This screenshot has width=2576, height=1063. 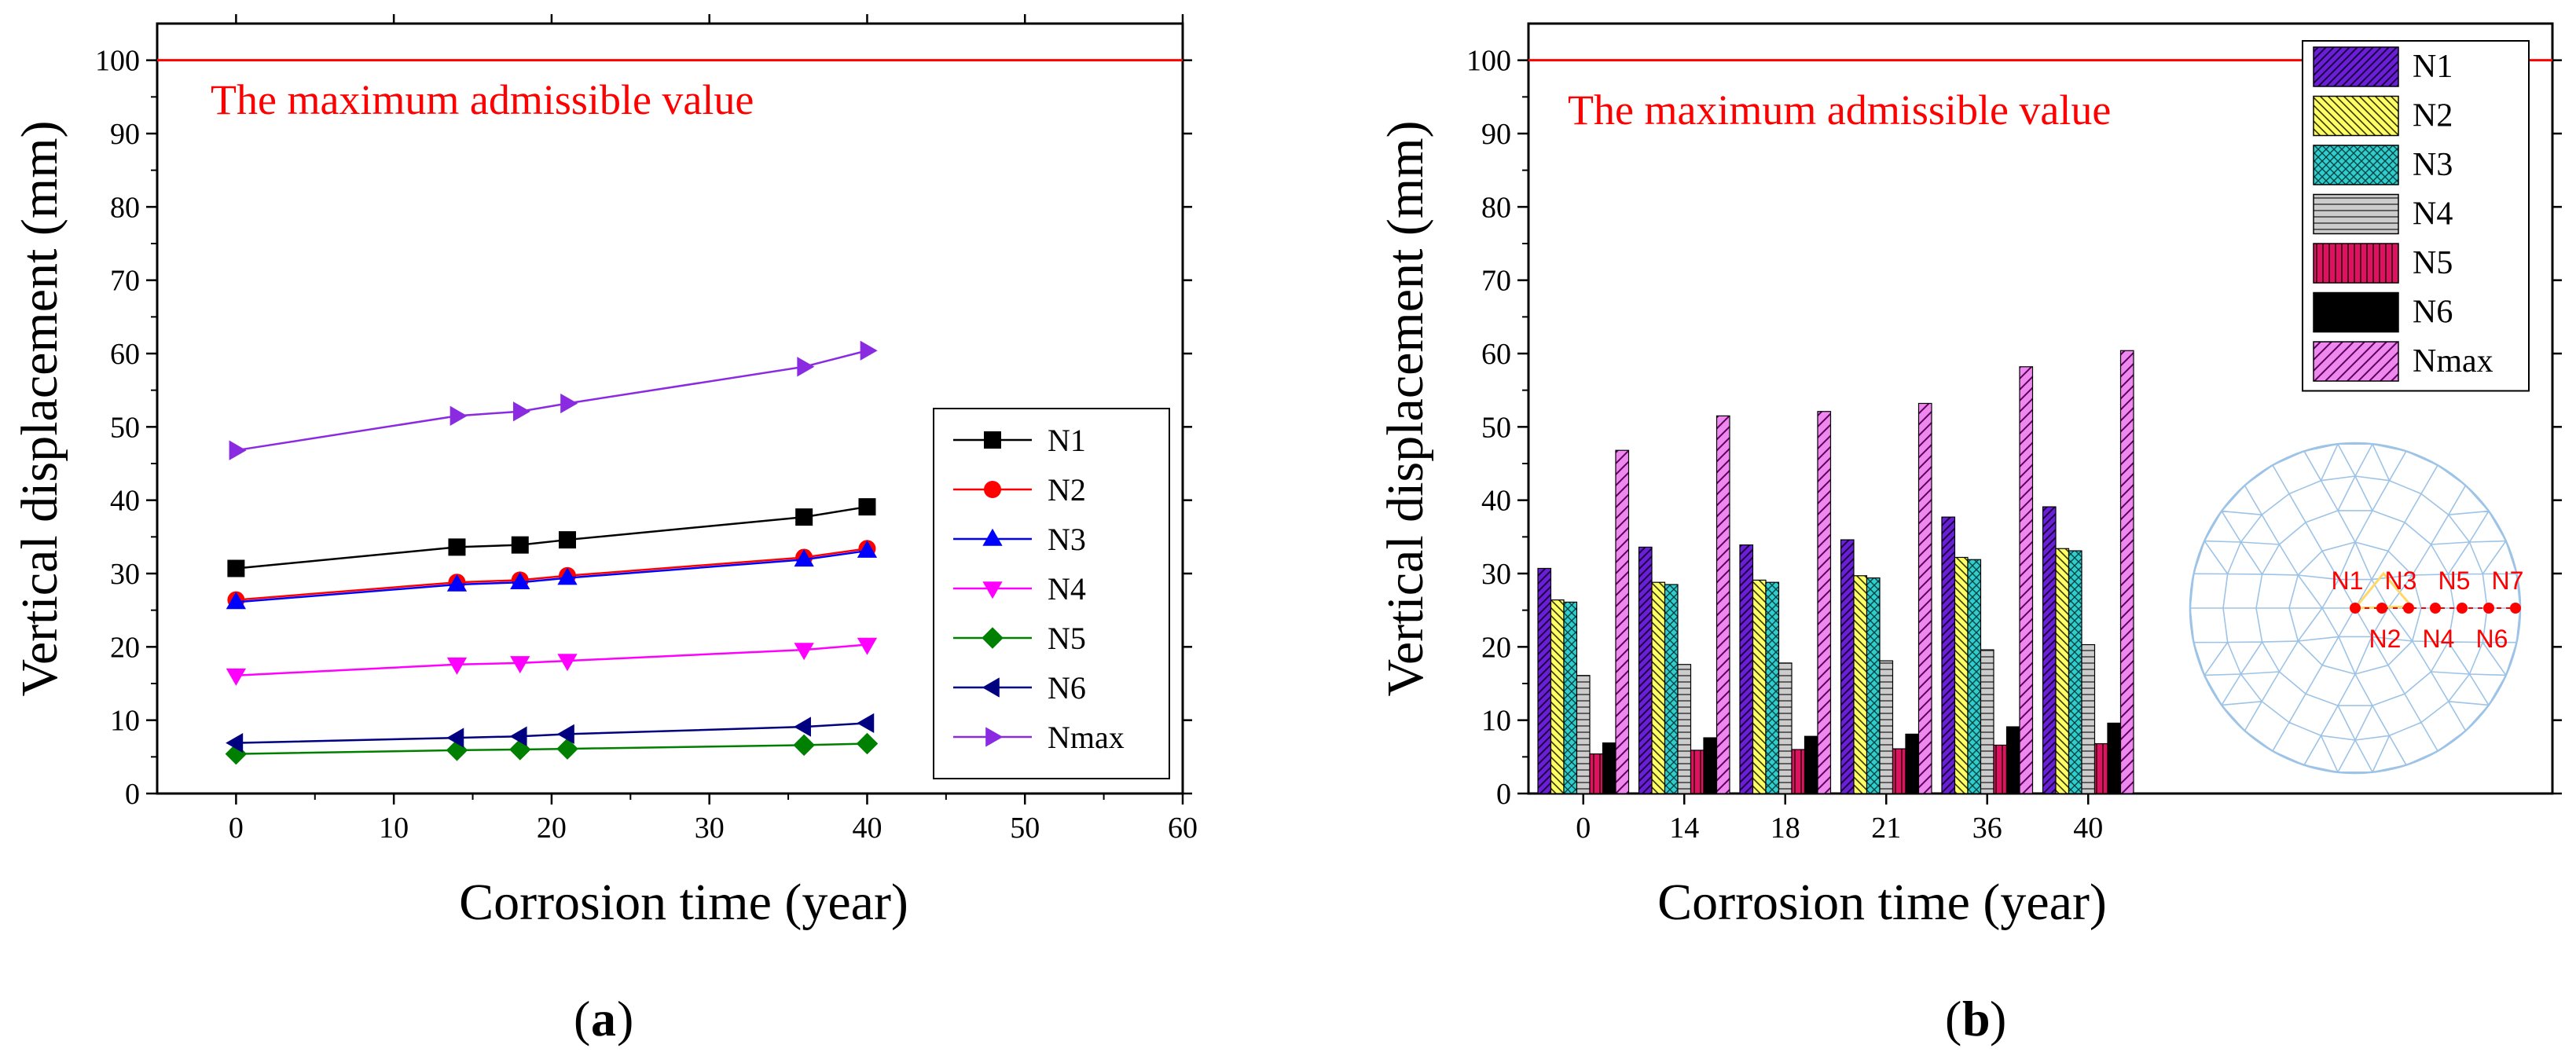 What do you see at coordinates (1496, 354) in the screenshot?
I see `y-tick-label-b: 60` at bounding box center [1496, 354].